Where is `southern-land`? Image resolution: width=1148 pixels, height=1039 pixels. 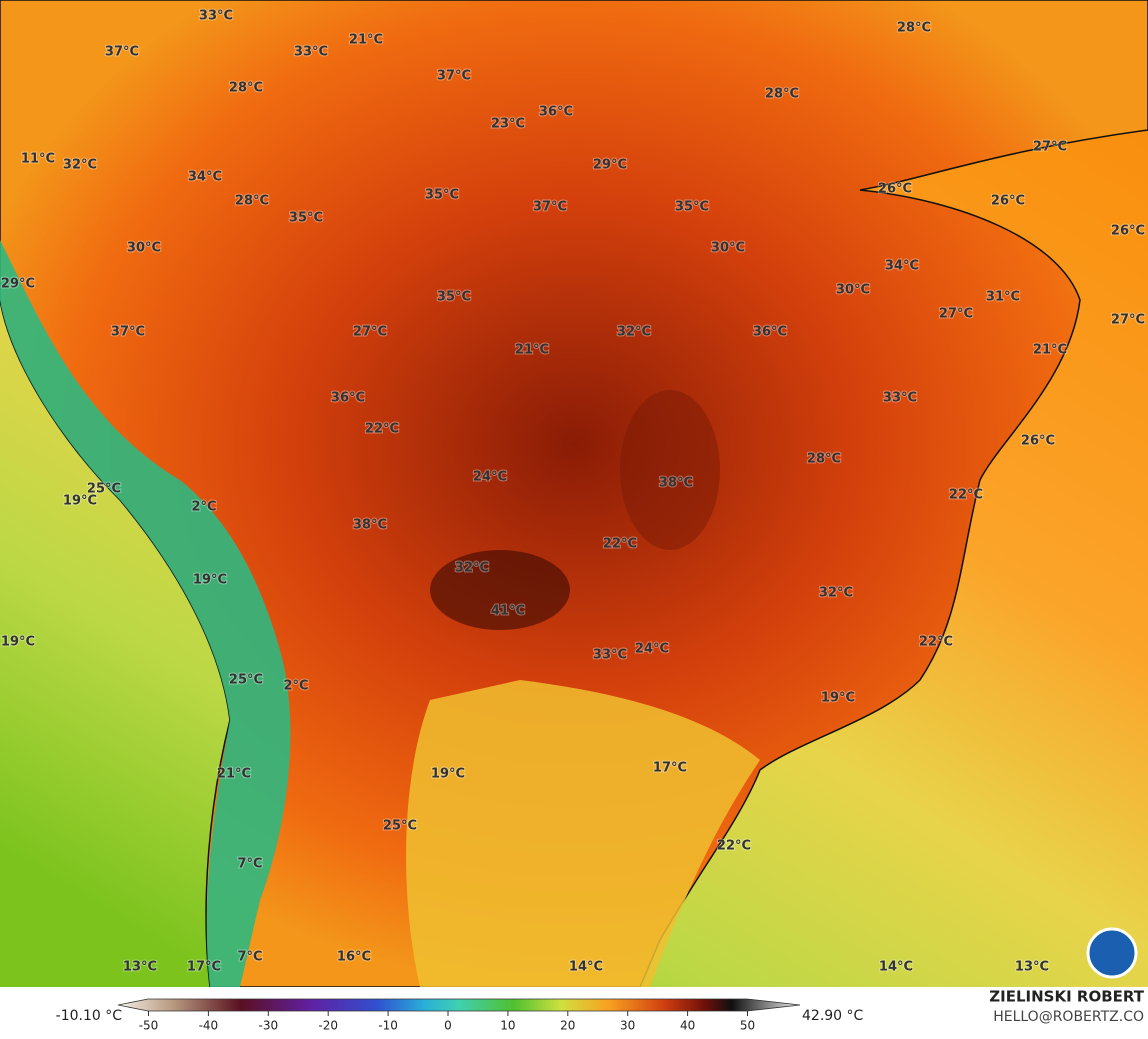
southern-land is located at coordinates (583, 833).